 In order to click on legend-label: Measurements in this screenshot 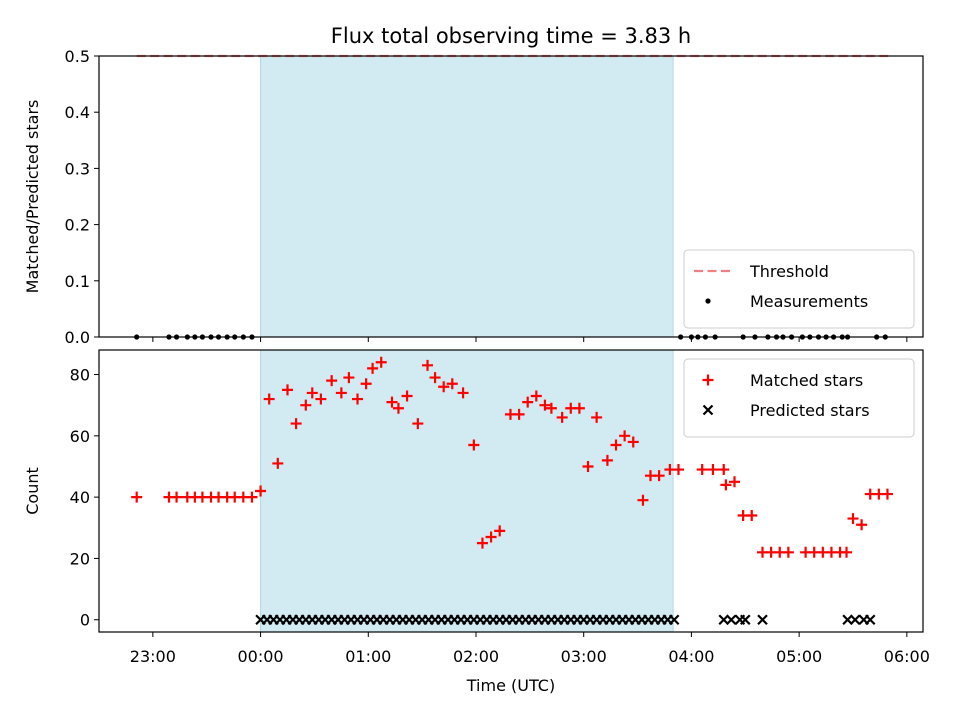, I will do `click(809, 301)`.